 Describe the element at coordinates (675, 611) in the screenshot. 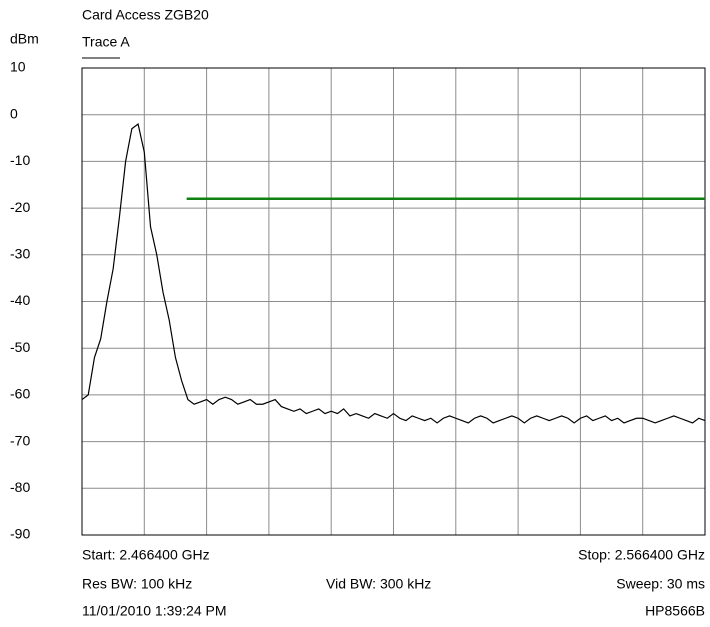

I see `footer-instrument: HP8566B` at that location.